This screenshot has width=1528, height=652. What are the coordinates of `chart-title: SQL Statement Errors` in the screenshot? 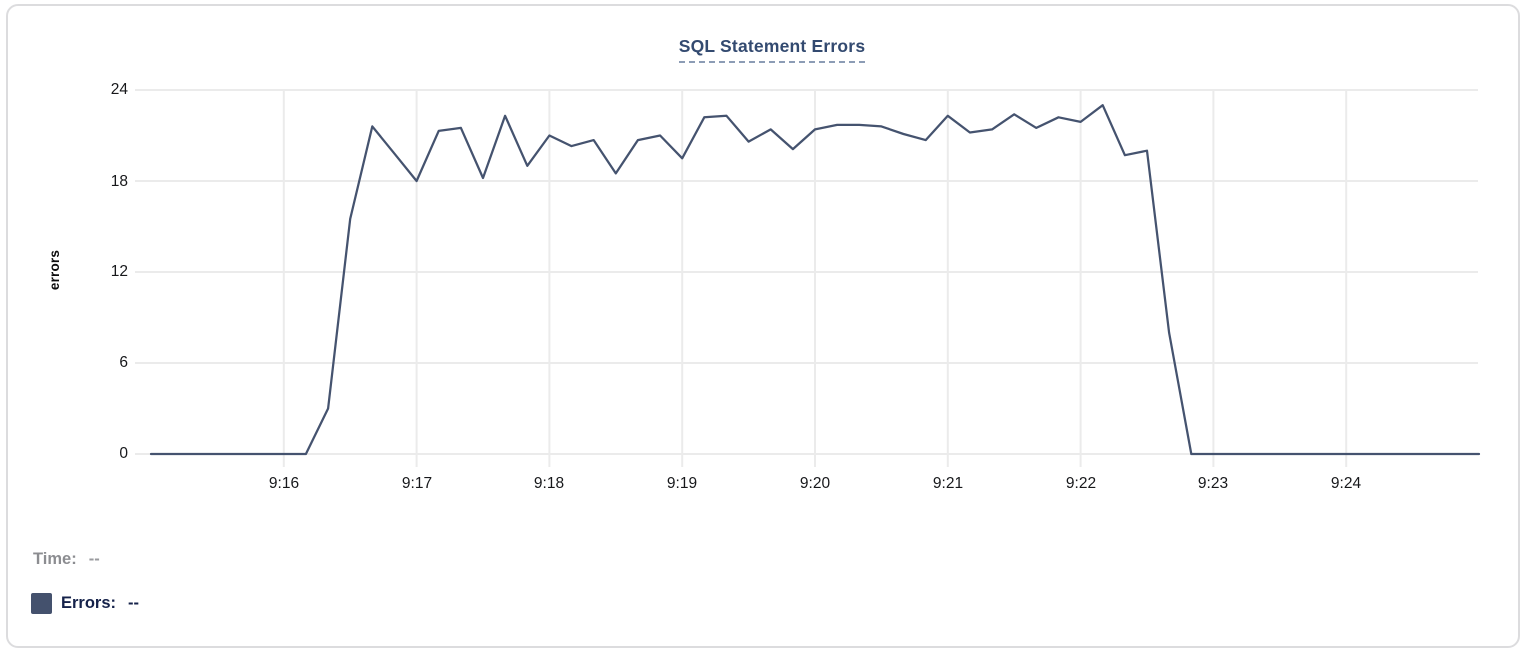 It's located at (772, 49).